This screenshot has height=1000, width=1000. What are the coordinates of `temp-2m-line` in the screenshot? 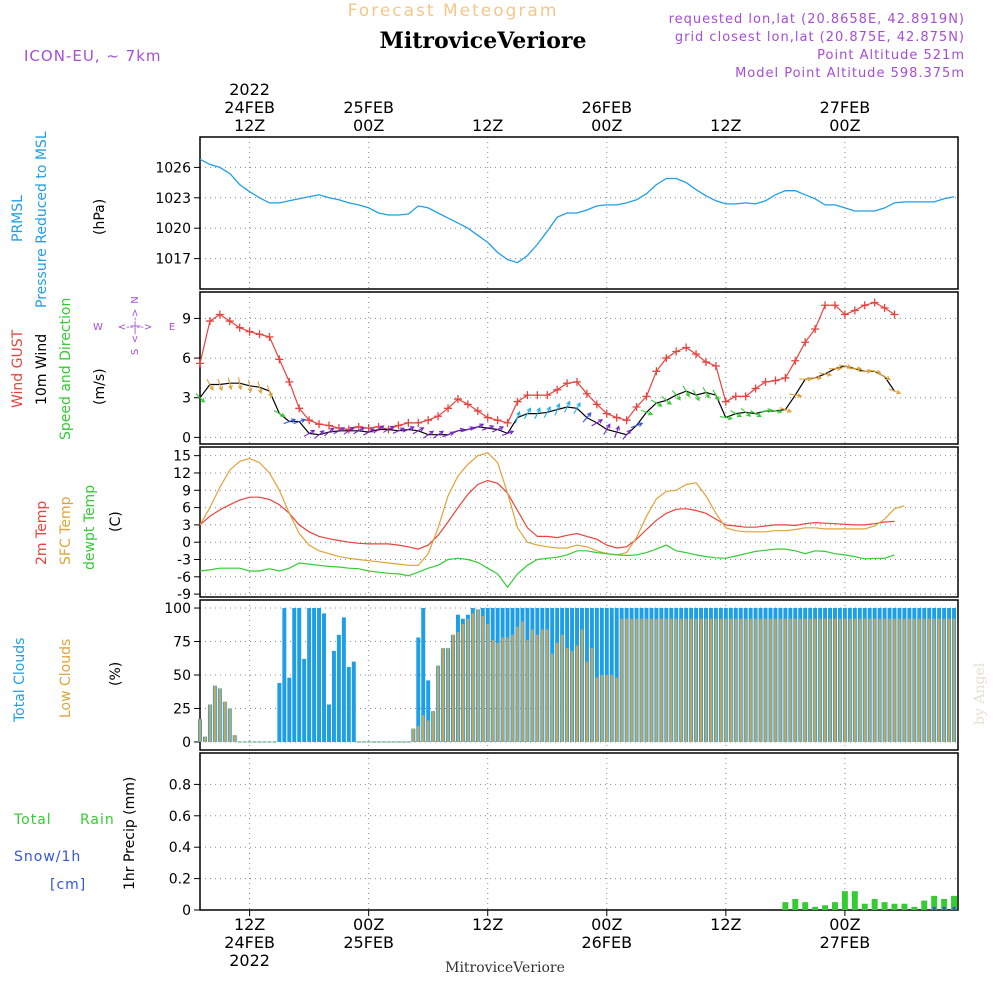 It's located at (547, 514).